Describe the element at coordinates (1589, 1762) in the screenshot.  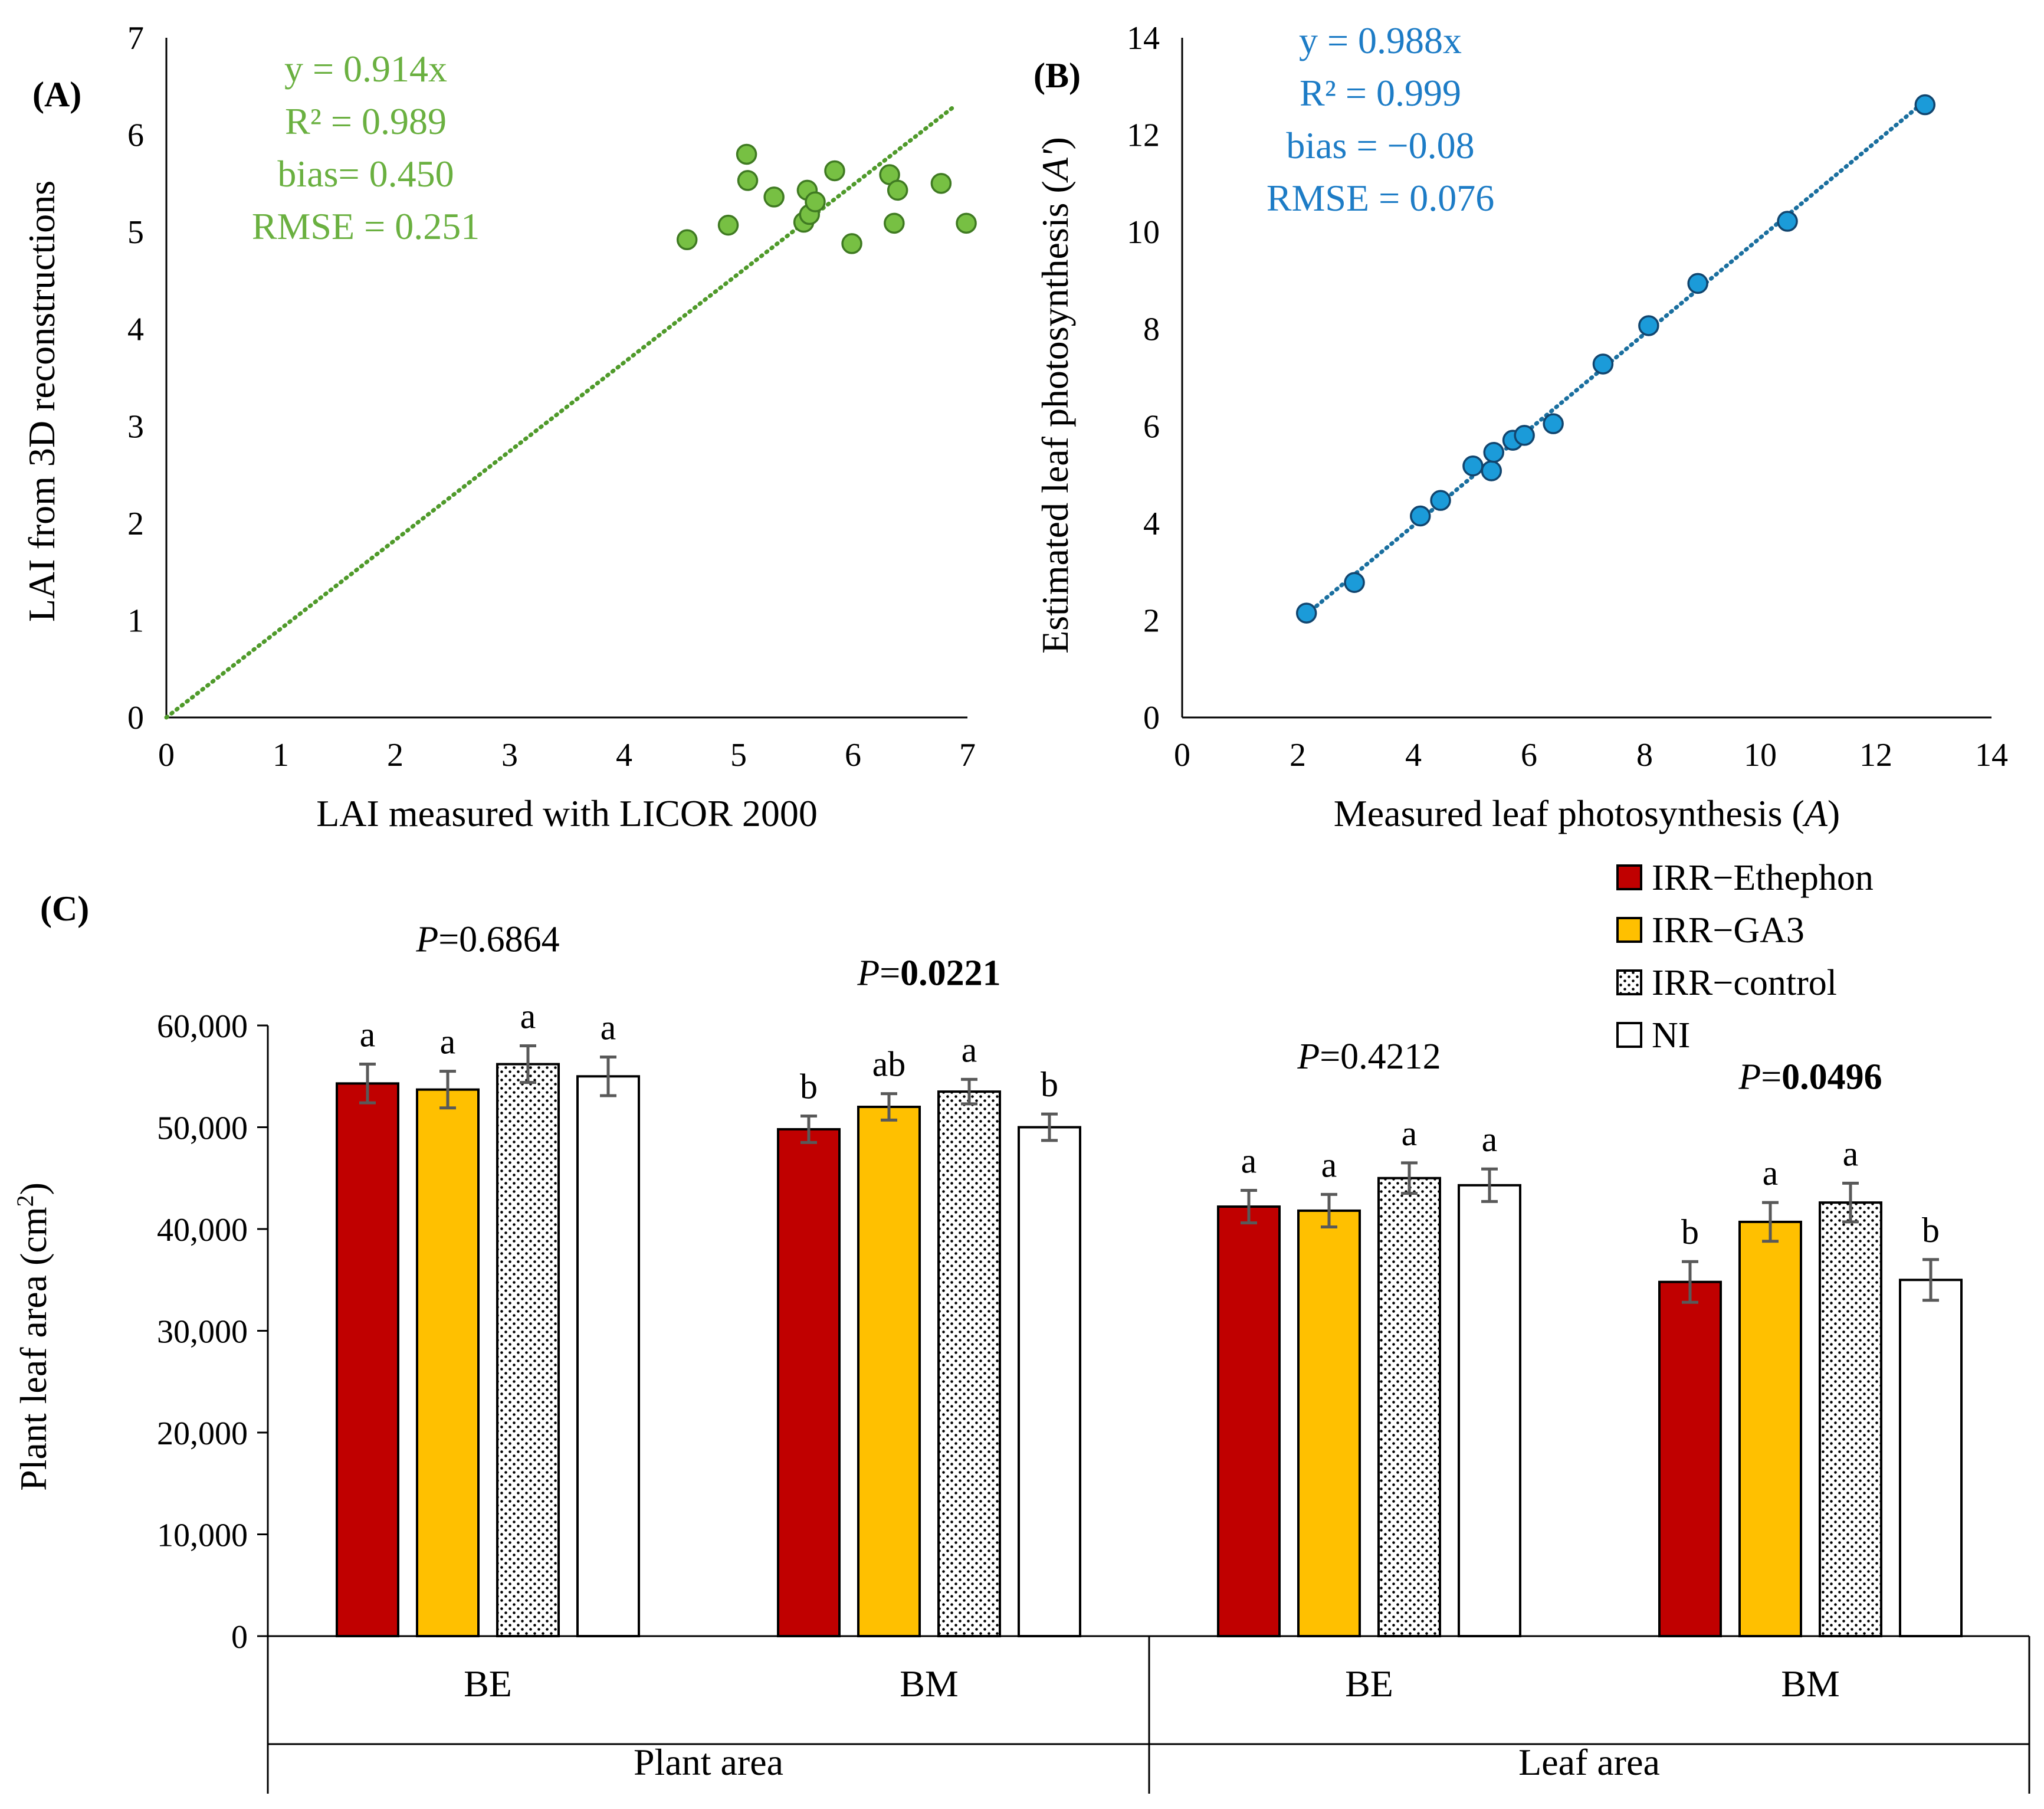
I see `supergroup-label: Leaf area` at that location.